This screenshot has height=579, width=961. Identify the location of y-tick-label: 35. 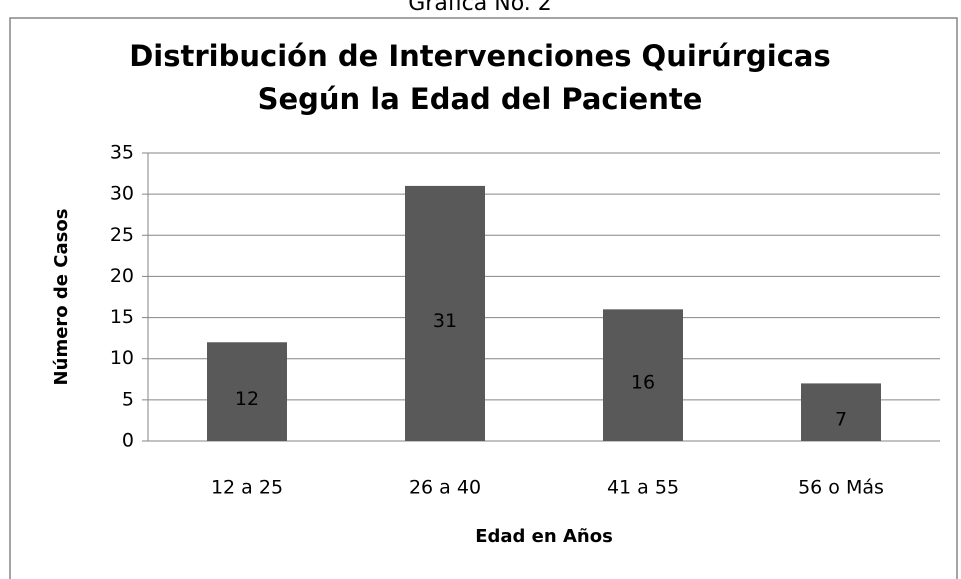
(122, 153).